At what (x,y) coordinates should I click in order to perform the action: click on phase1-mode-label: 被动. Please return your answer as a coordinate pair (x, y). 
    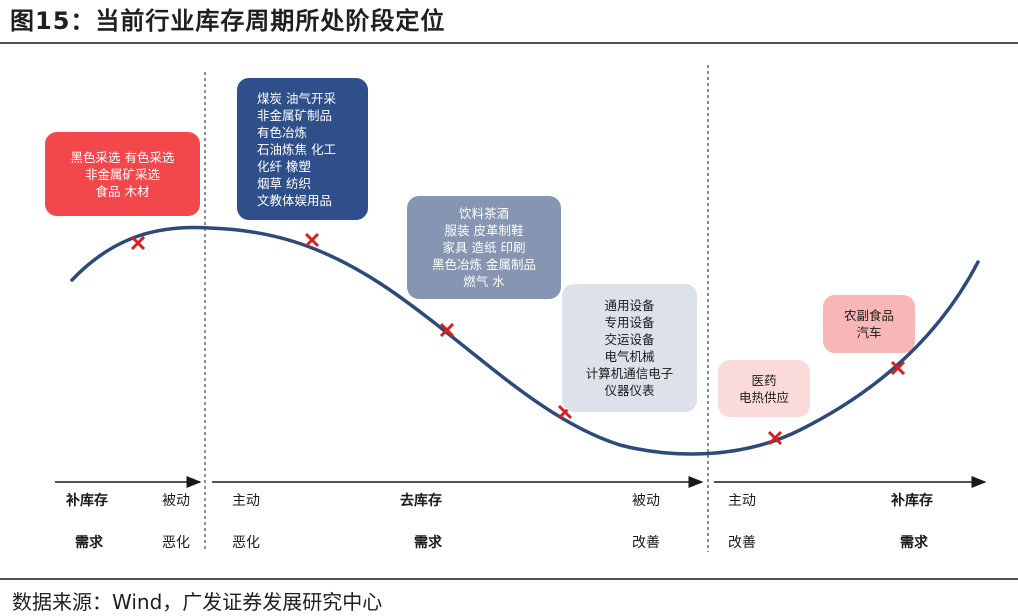
    Looking at the image, I should click on (176, 501).